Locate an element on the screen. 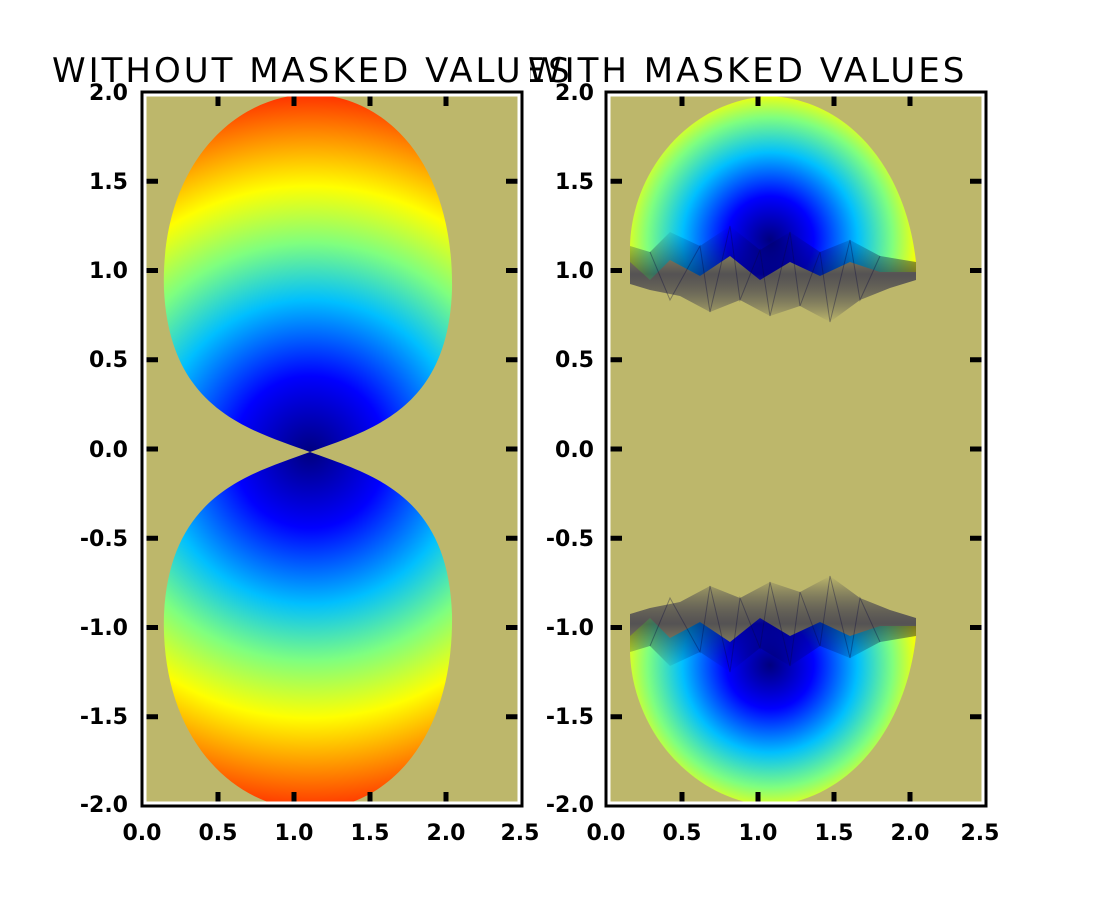 This screenshot has width=1100, height=900. right-x-tick-labels: 0.0 0.5 1.0 1.5 2.0 2.5 is located at coordinates (793, 833).